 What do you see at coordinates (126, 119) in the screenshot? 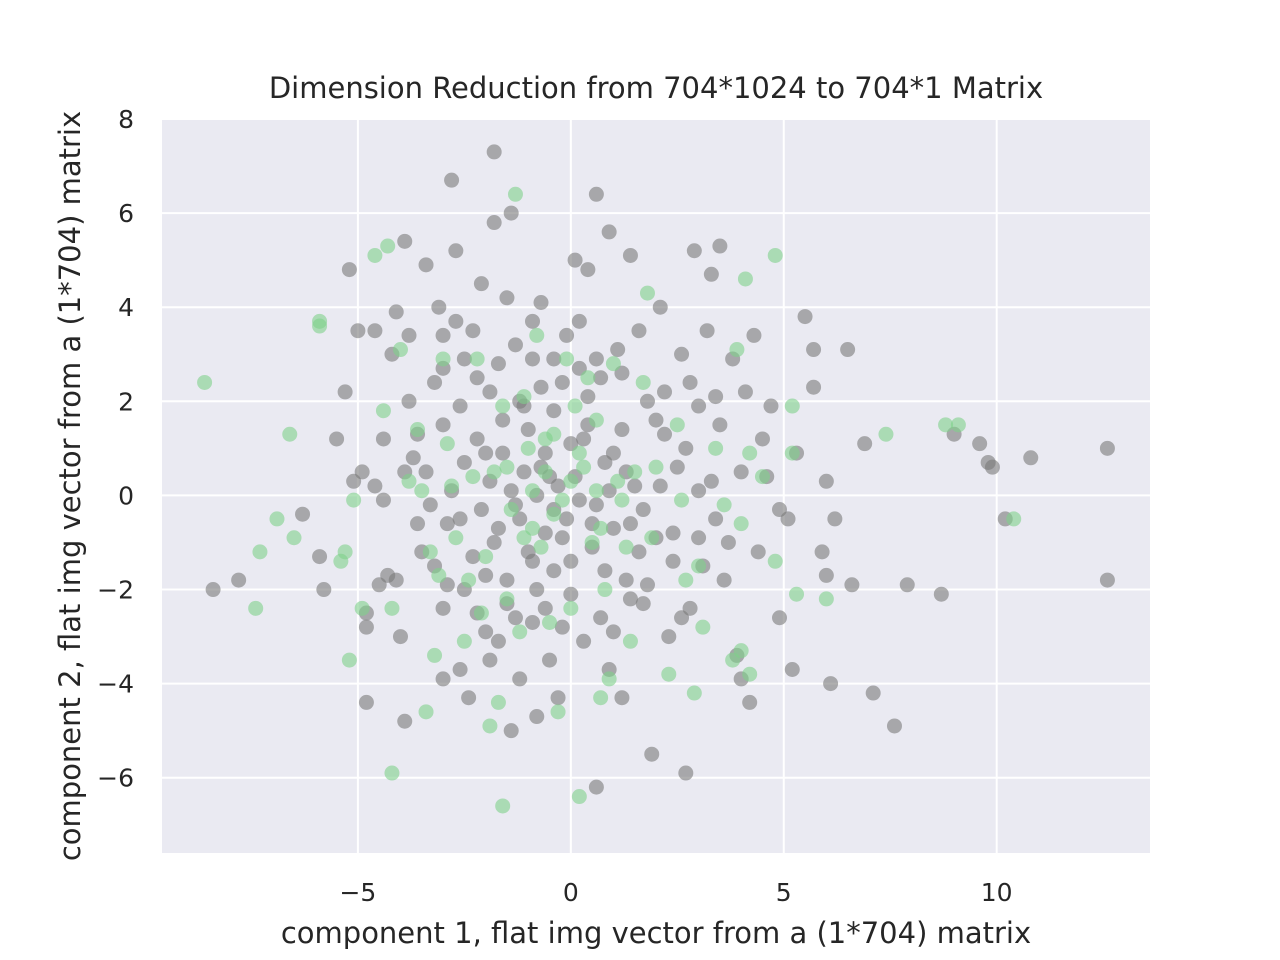
I see `y-tick-label: 8` at bounding box center [126, 119].